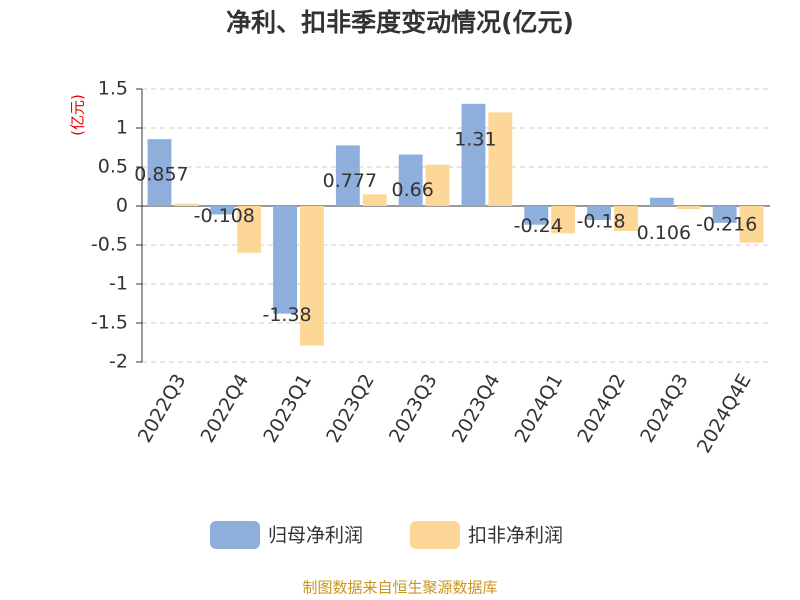 The height and width of the screenshot is (600, 800). Describe the element at coordinates (224, 216) in the screenshot. I see `data-label: -0.108` at that location.